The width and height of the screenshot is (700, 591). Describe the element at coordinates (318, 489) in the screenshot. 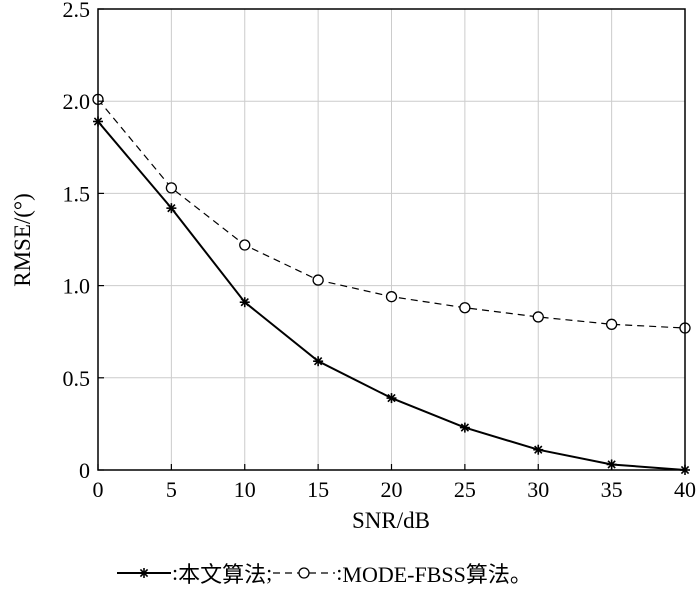

I see `x-tick-label: 15` at that location.